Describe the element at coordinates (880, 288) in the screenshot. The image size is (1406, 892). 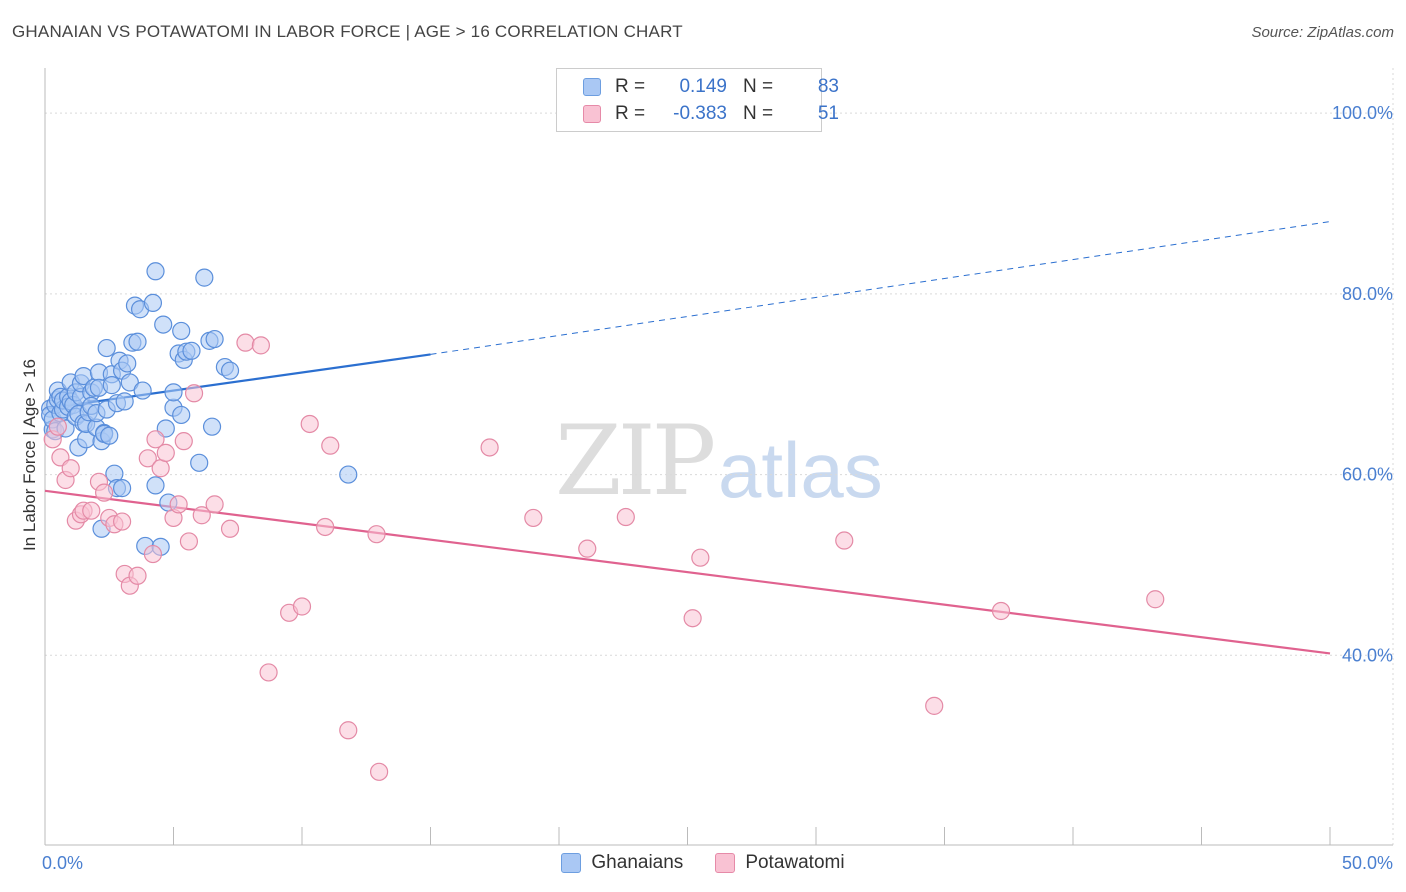
I see `trend-line-dashed-ghanaians` at that location.